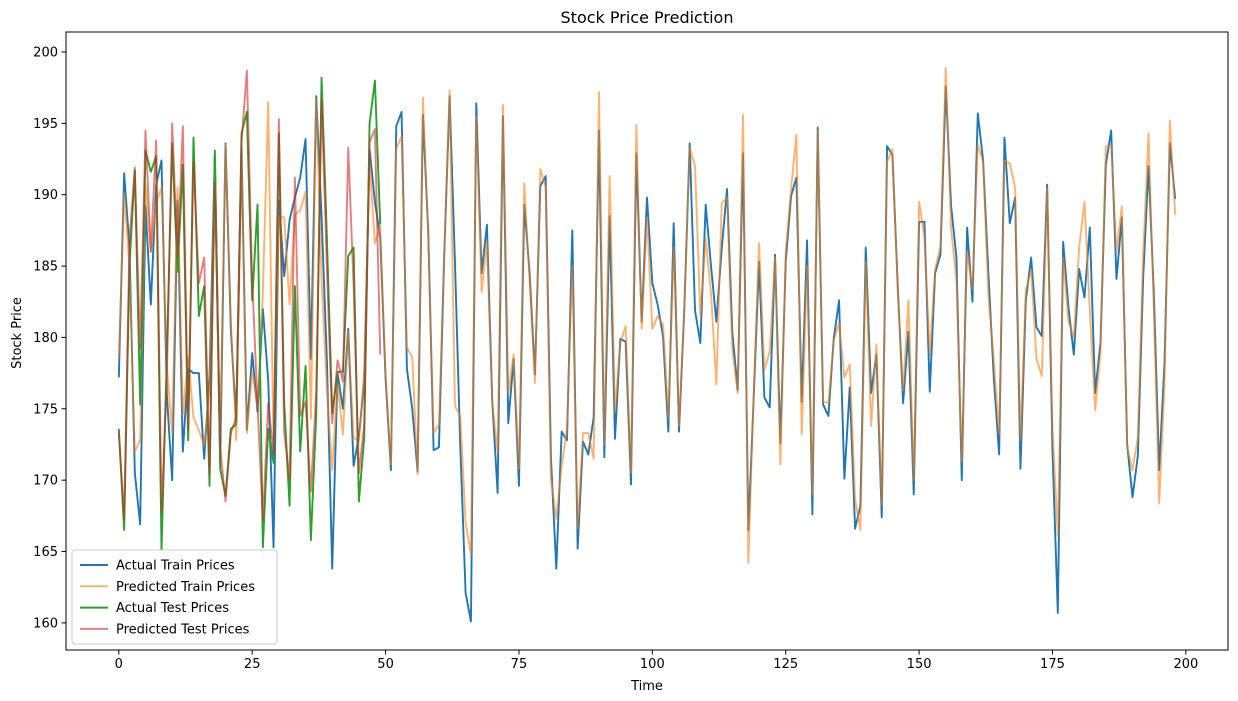 Image resolution: width=1238 pixels, height=701 pixels. I want to click on legend-label: Predicted Test Prices, so click(183, 629).